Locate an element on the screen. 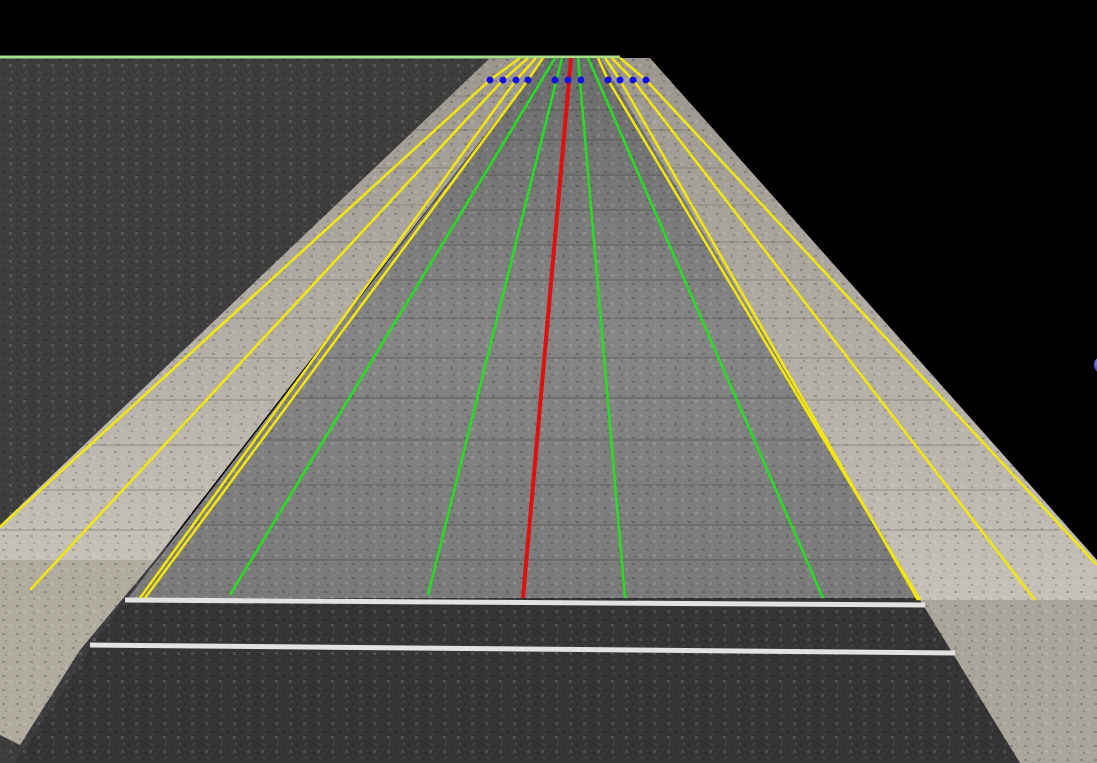  crosswalk-line is located at coordinates (522, 649).